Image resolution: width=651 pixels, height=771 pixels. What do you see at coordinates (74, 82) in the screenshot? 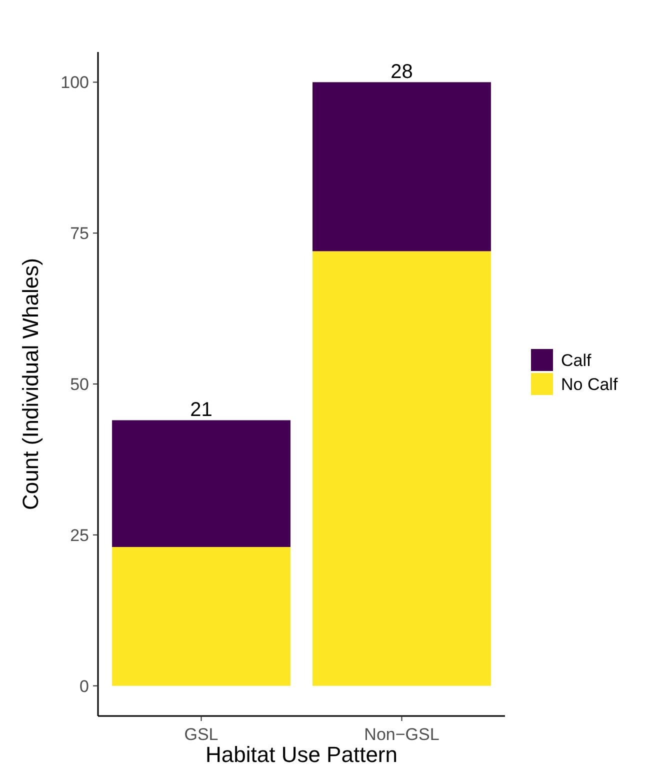
I see `y-tick-label: 100` at bounding box center [74, 82].